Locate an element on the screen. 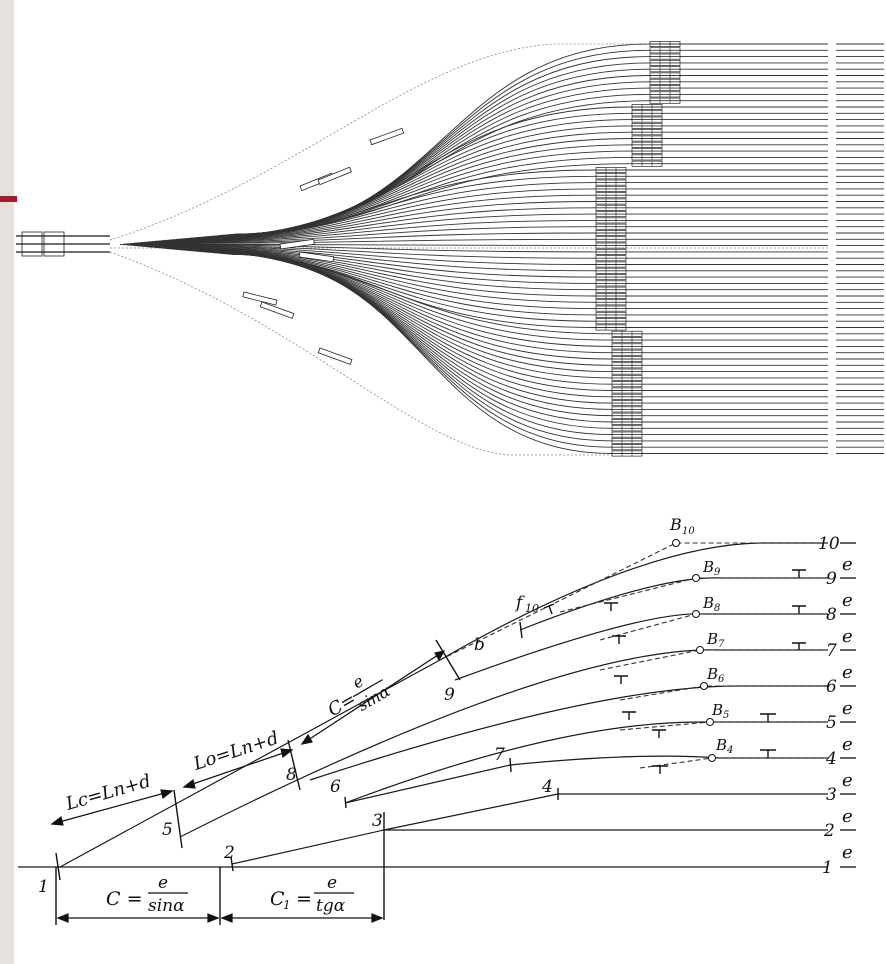 This screenshot has height=964, width=886. formula-c1-num: e is located at coordinates (332, 883).